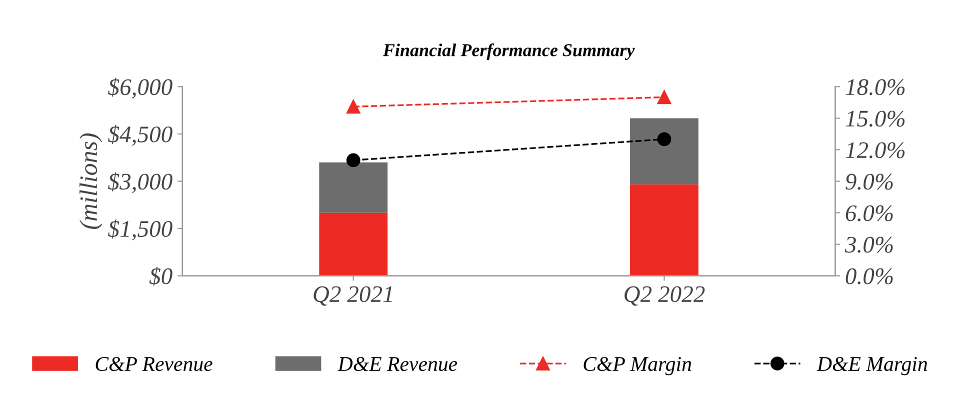  Describe the element at coordinates (160, 276) in the screenshot. I see `y-tick-label: $0` at that location.